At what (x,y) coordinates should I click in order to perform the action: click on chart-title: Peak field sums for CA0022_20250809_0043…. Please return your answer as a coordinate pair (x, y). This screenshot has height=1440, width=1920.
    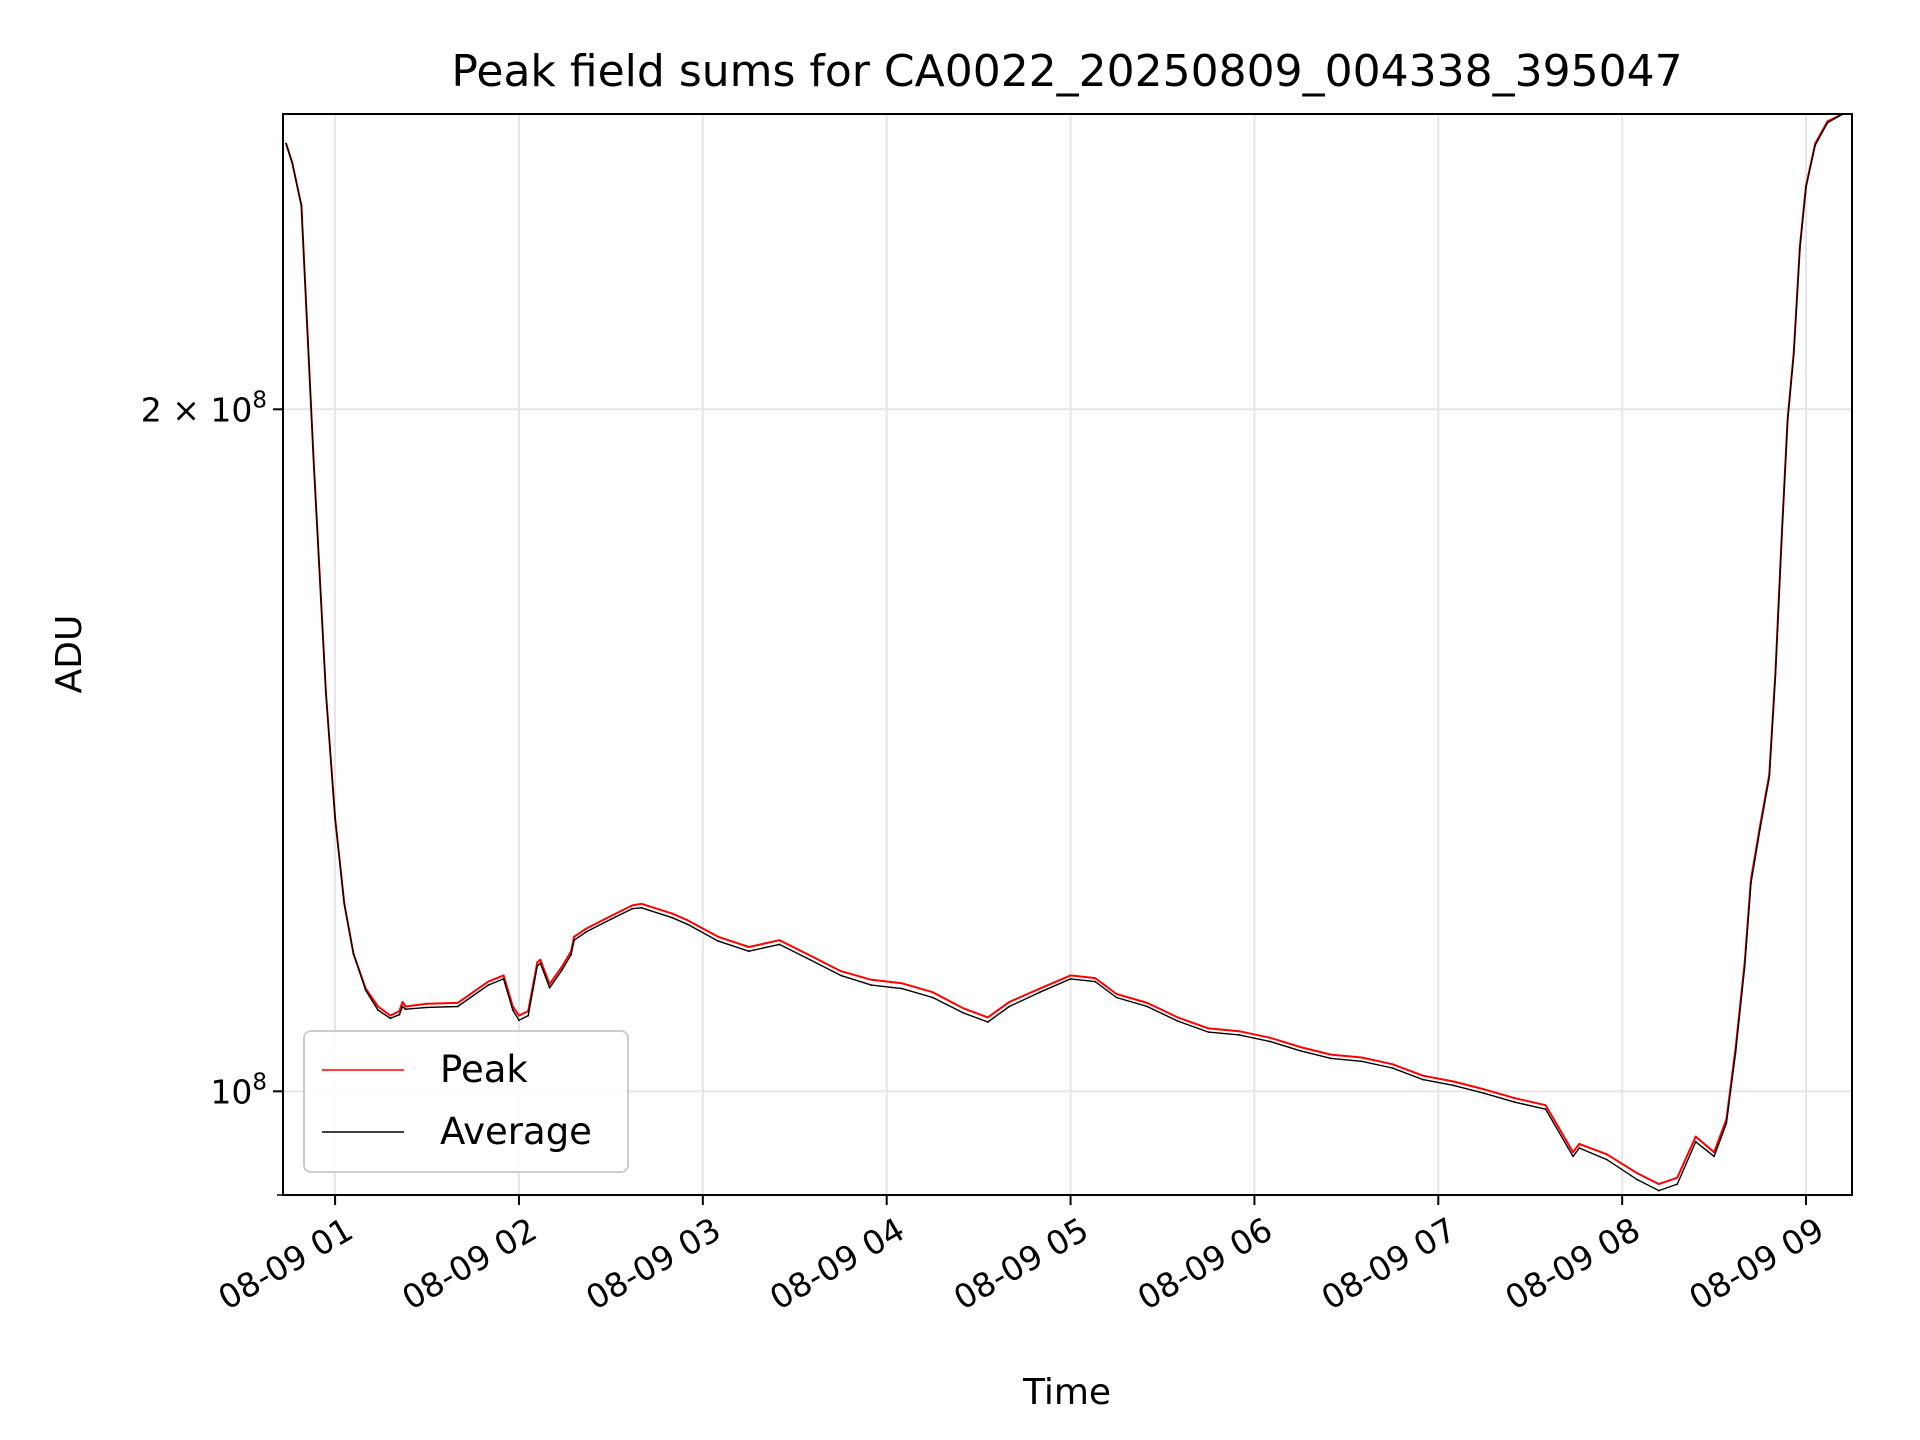
    Looking at the image, I should click on (1066, 71).